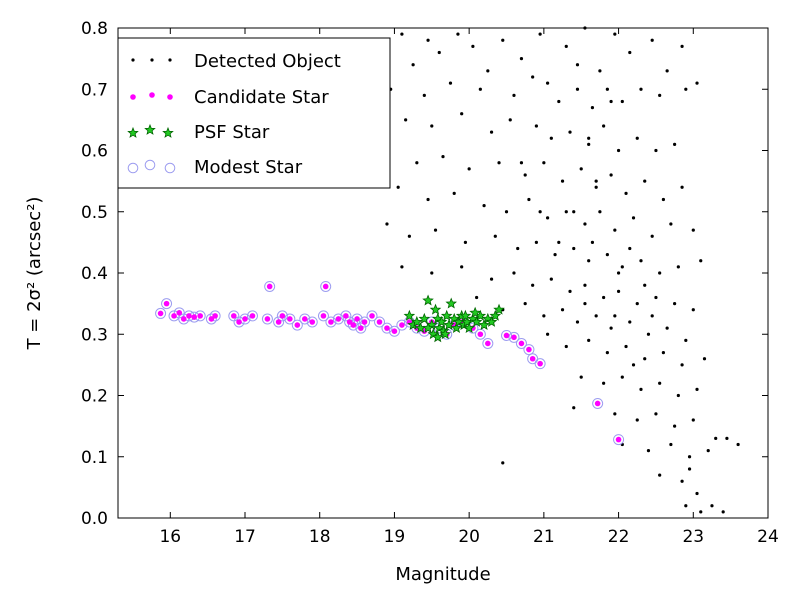 This screenshot has width=800, height=600. Describe the element at coordinates (94, 274) in the screenshot. I see `y-tick-label: 0.4` at that location.